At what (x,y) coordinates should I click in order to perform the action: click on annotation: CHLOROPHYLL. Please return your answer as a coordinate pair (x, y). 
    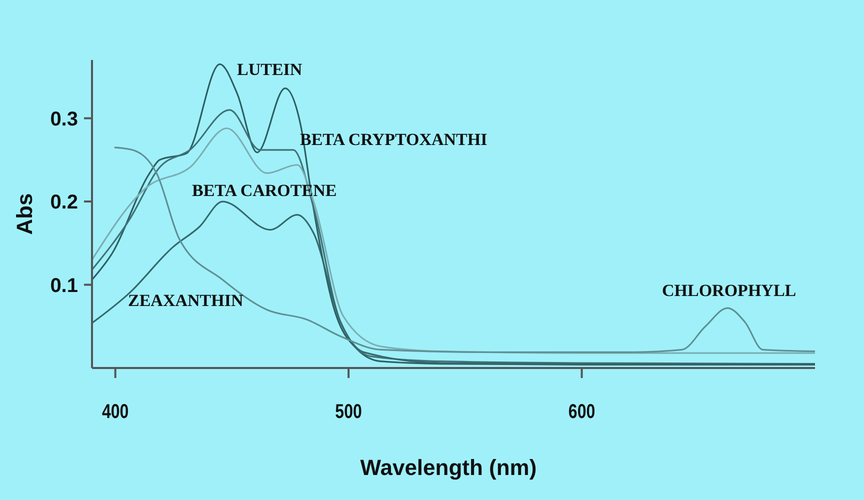
    Looking at the image, I should click on (729, 290).